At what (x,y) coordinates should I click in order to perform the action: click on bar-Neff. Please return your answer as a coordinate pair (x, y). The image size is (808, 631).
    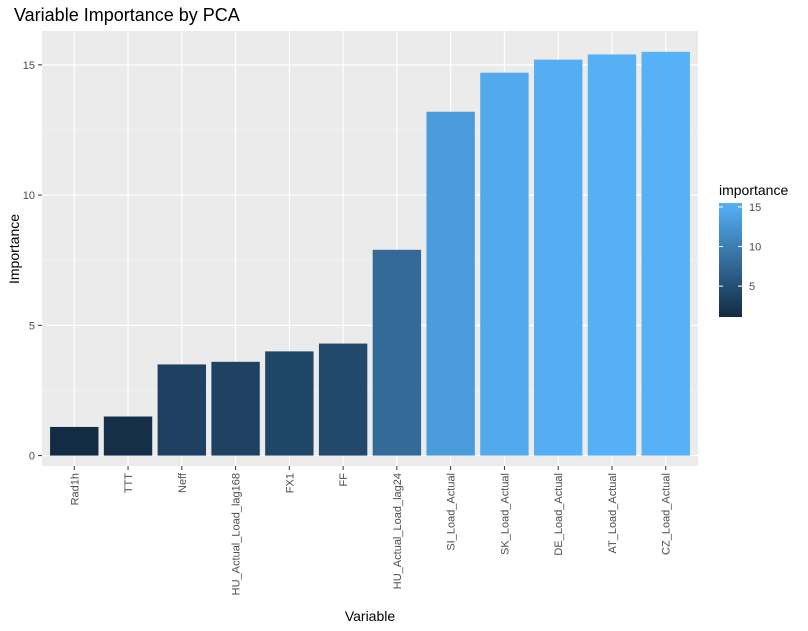
    Looking at the image, I should click on (181, 410).